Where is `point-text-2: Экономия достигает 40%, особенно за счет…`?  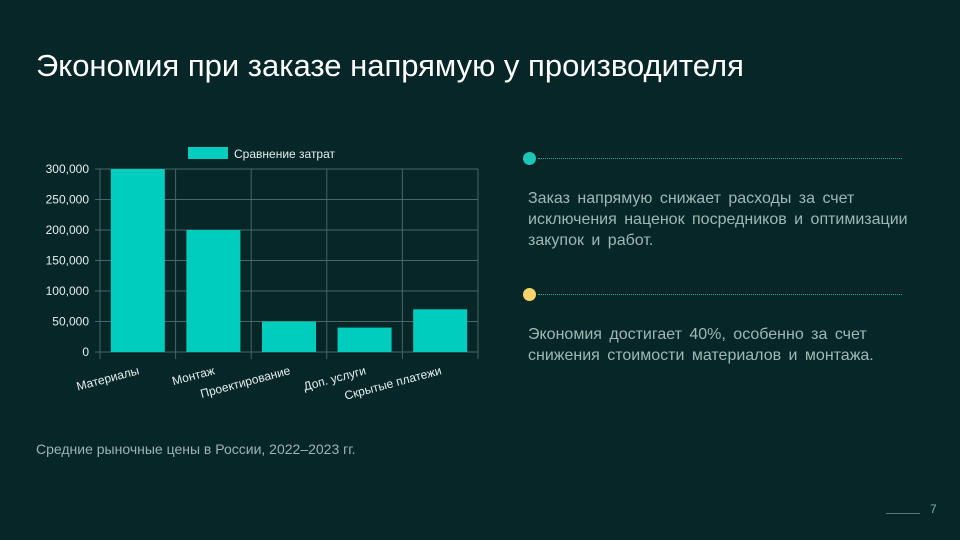 point-text-2: Экономия достигает 40%, особенно за счет… is located at coordinates (701, 345).